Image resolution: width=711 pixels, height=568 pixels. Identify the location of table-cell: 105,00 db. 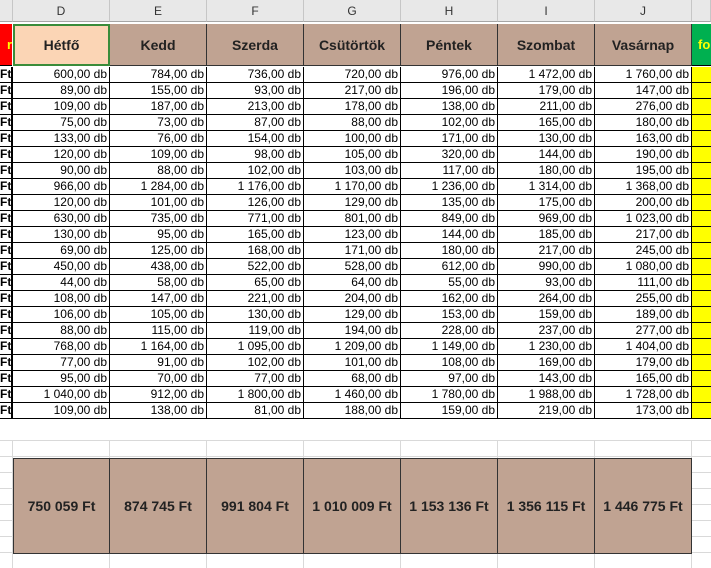
(352, 155).